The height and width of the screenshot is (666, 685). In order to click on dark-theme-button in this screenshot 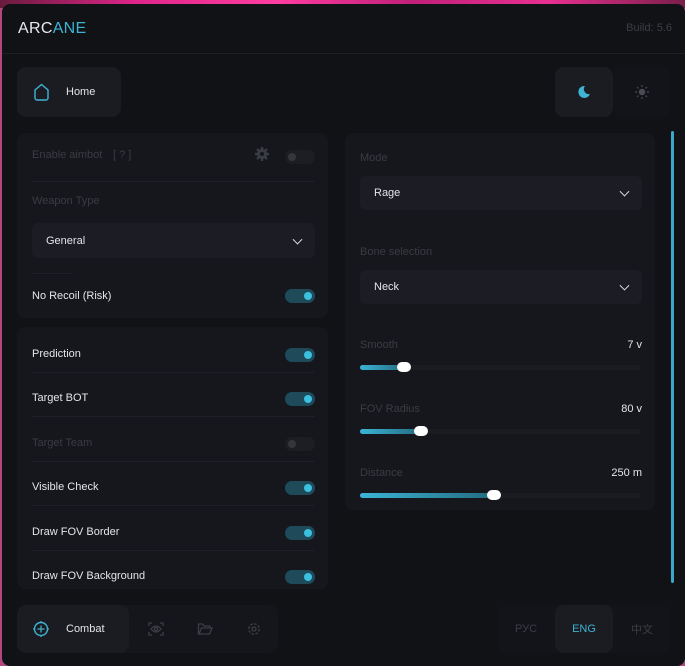, I will do `click(584, 92)`.